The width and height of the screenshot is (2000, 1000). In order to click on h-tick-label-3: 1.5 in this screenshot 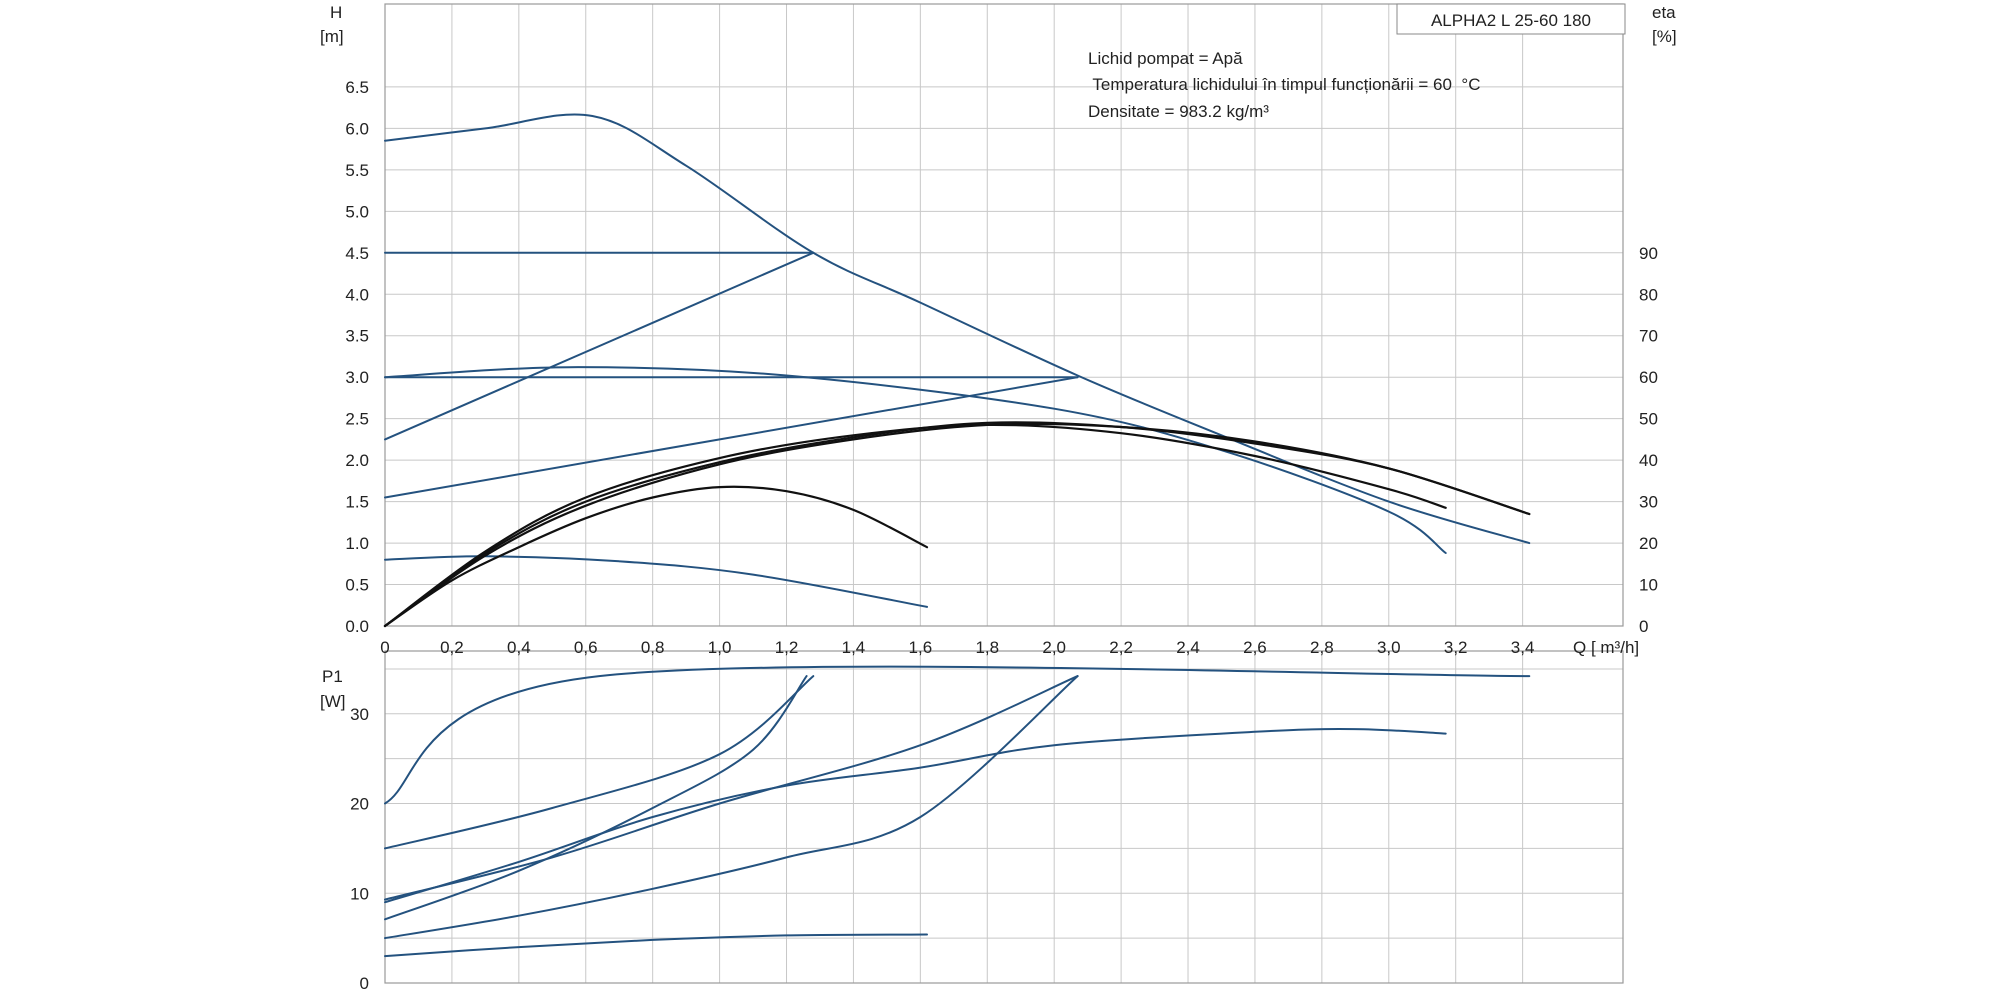, I will do `click(357, 502)`.